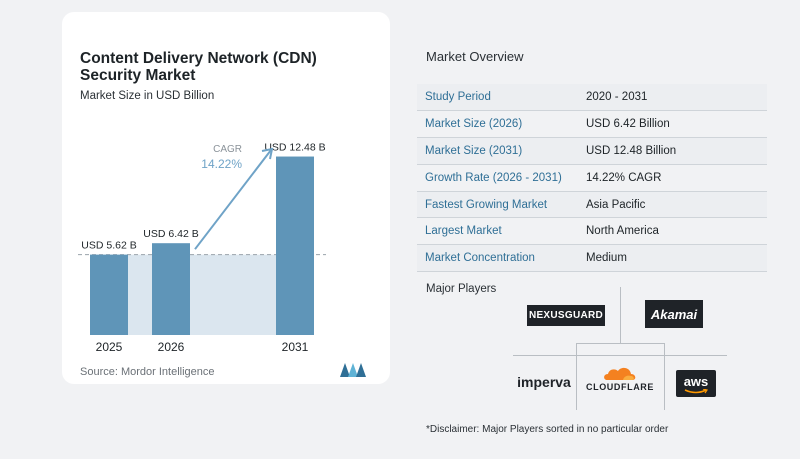 Image resolution: width=800 pixels, height=459 pixels. I want to click on overview-row: Fastest Growing Market Asia Pacific, so click(592, 205).